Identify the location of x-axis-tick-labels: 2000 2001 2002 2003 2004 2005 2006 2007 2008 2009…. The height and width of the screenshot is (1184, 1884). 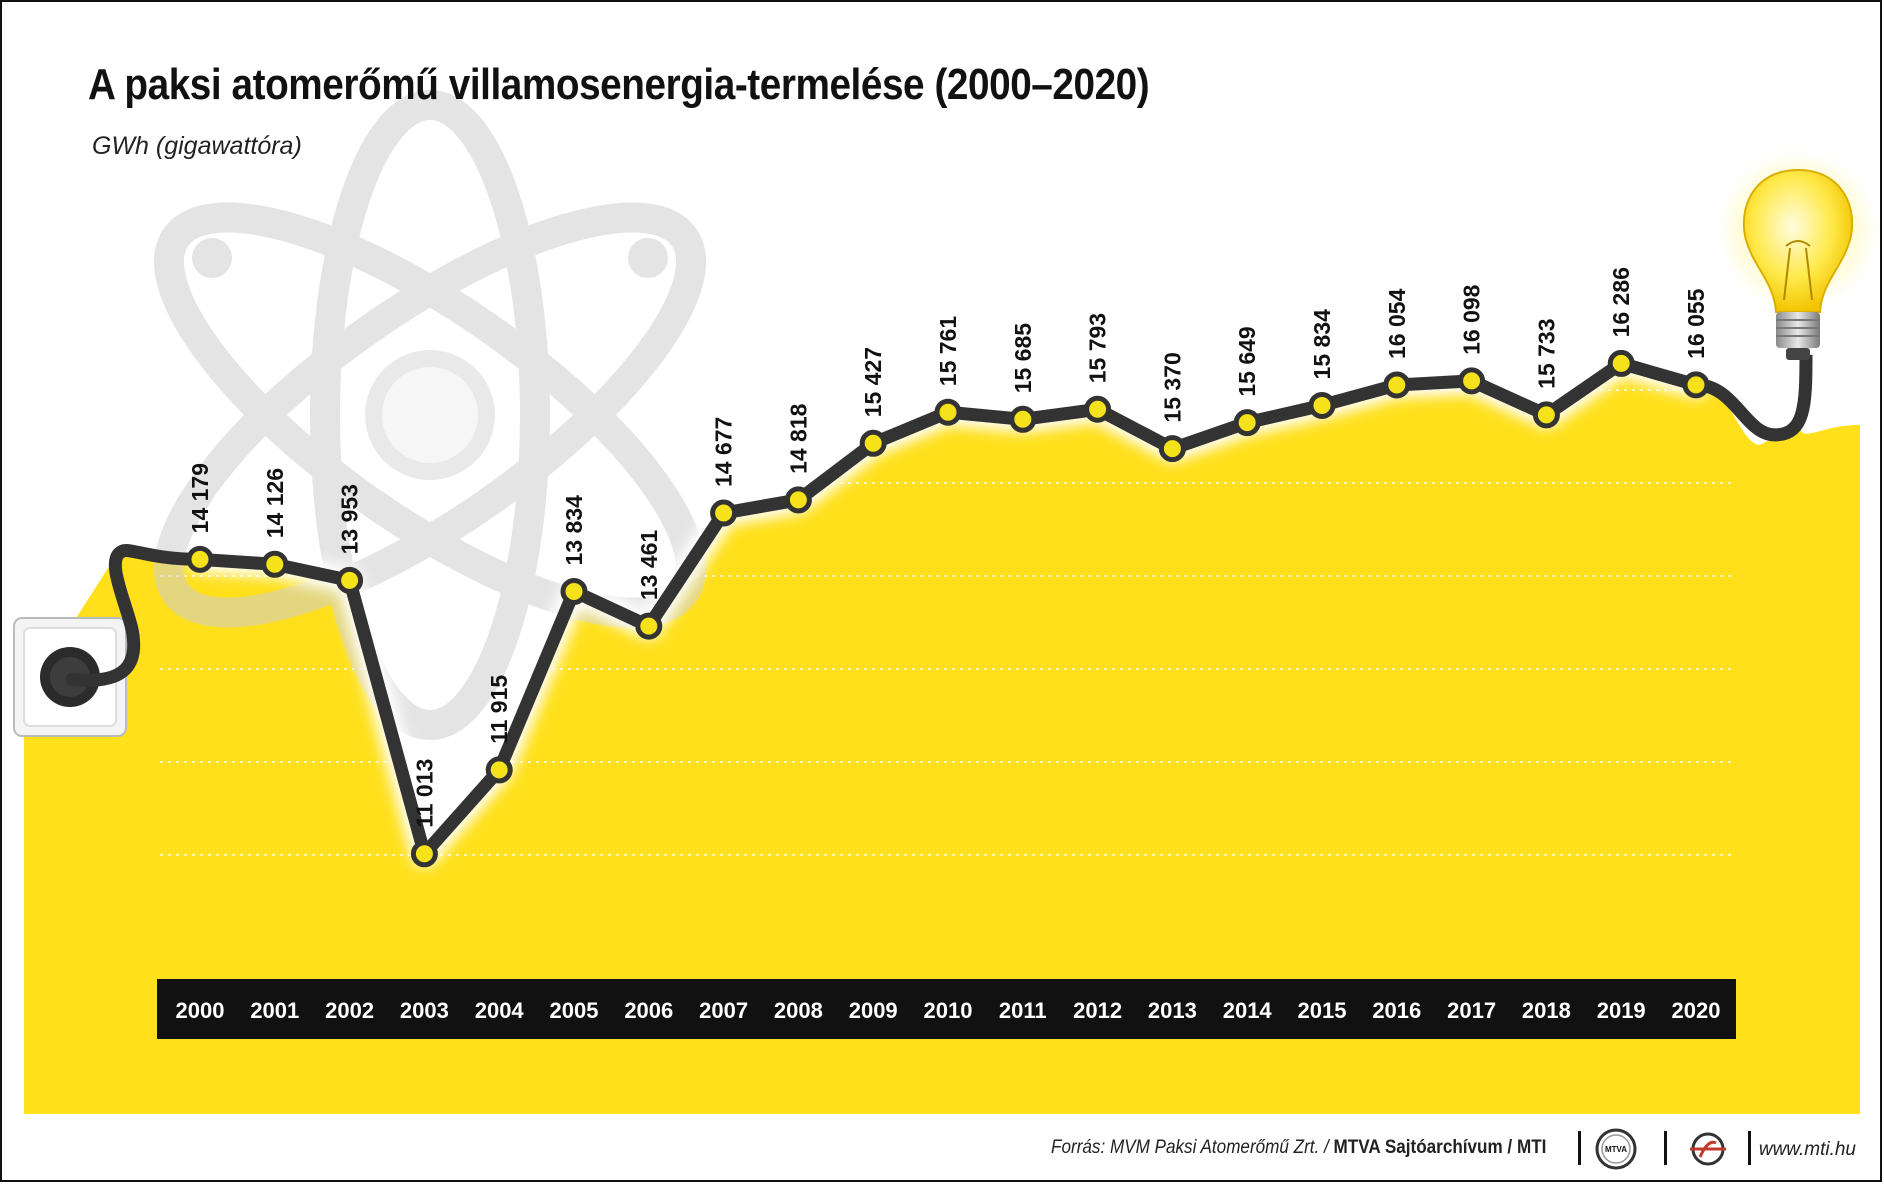
(948, 1010).